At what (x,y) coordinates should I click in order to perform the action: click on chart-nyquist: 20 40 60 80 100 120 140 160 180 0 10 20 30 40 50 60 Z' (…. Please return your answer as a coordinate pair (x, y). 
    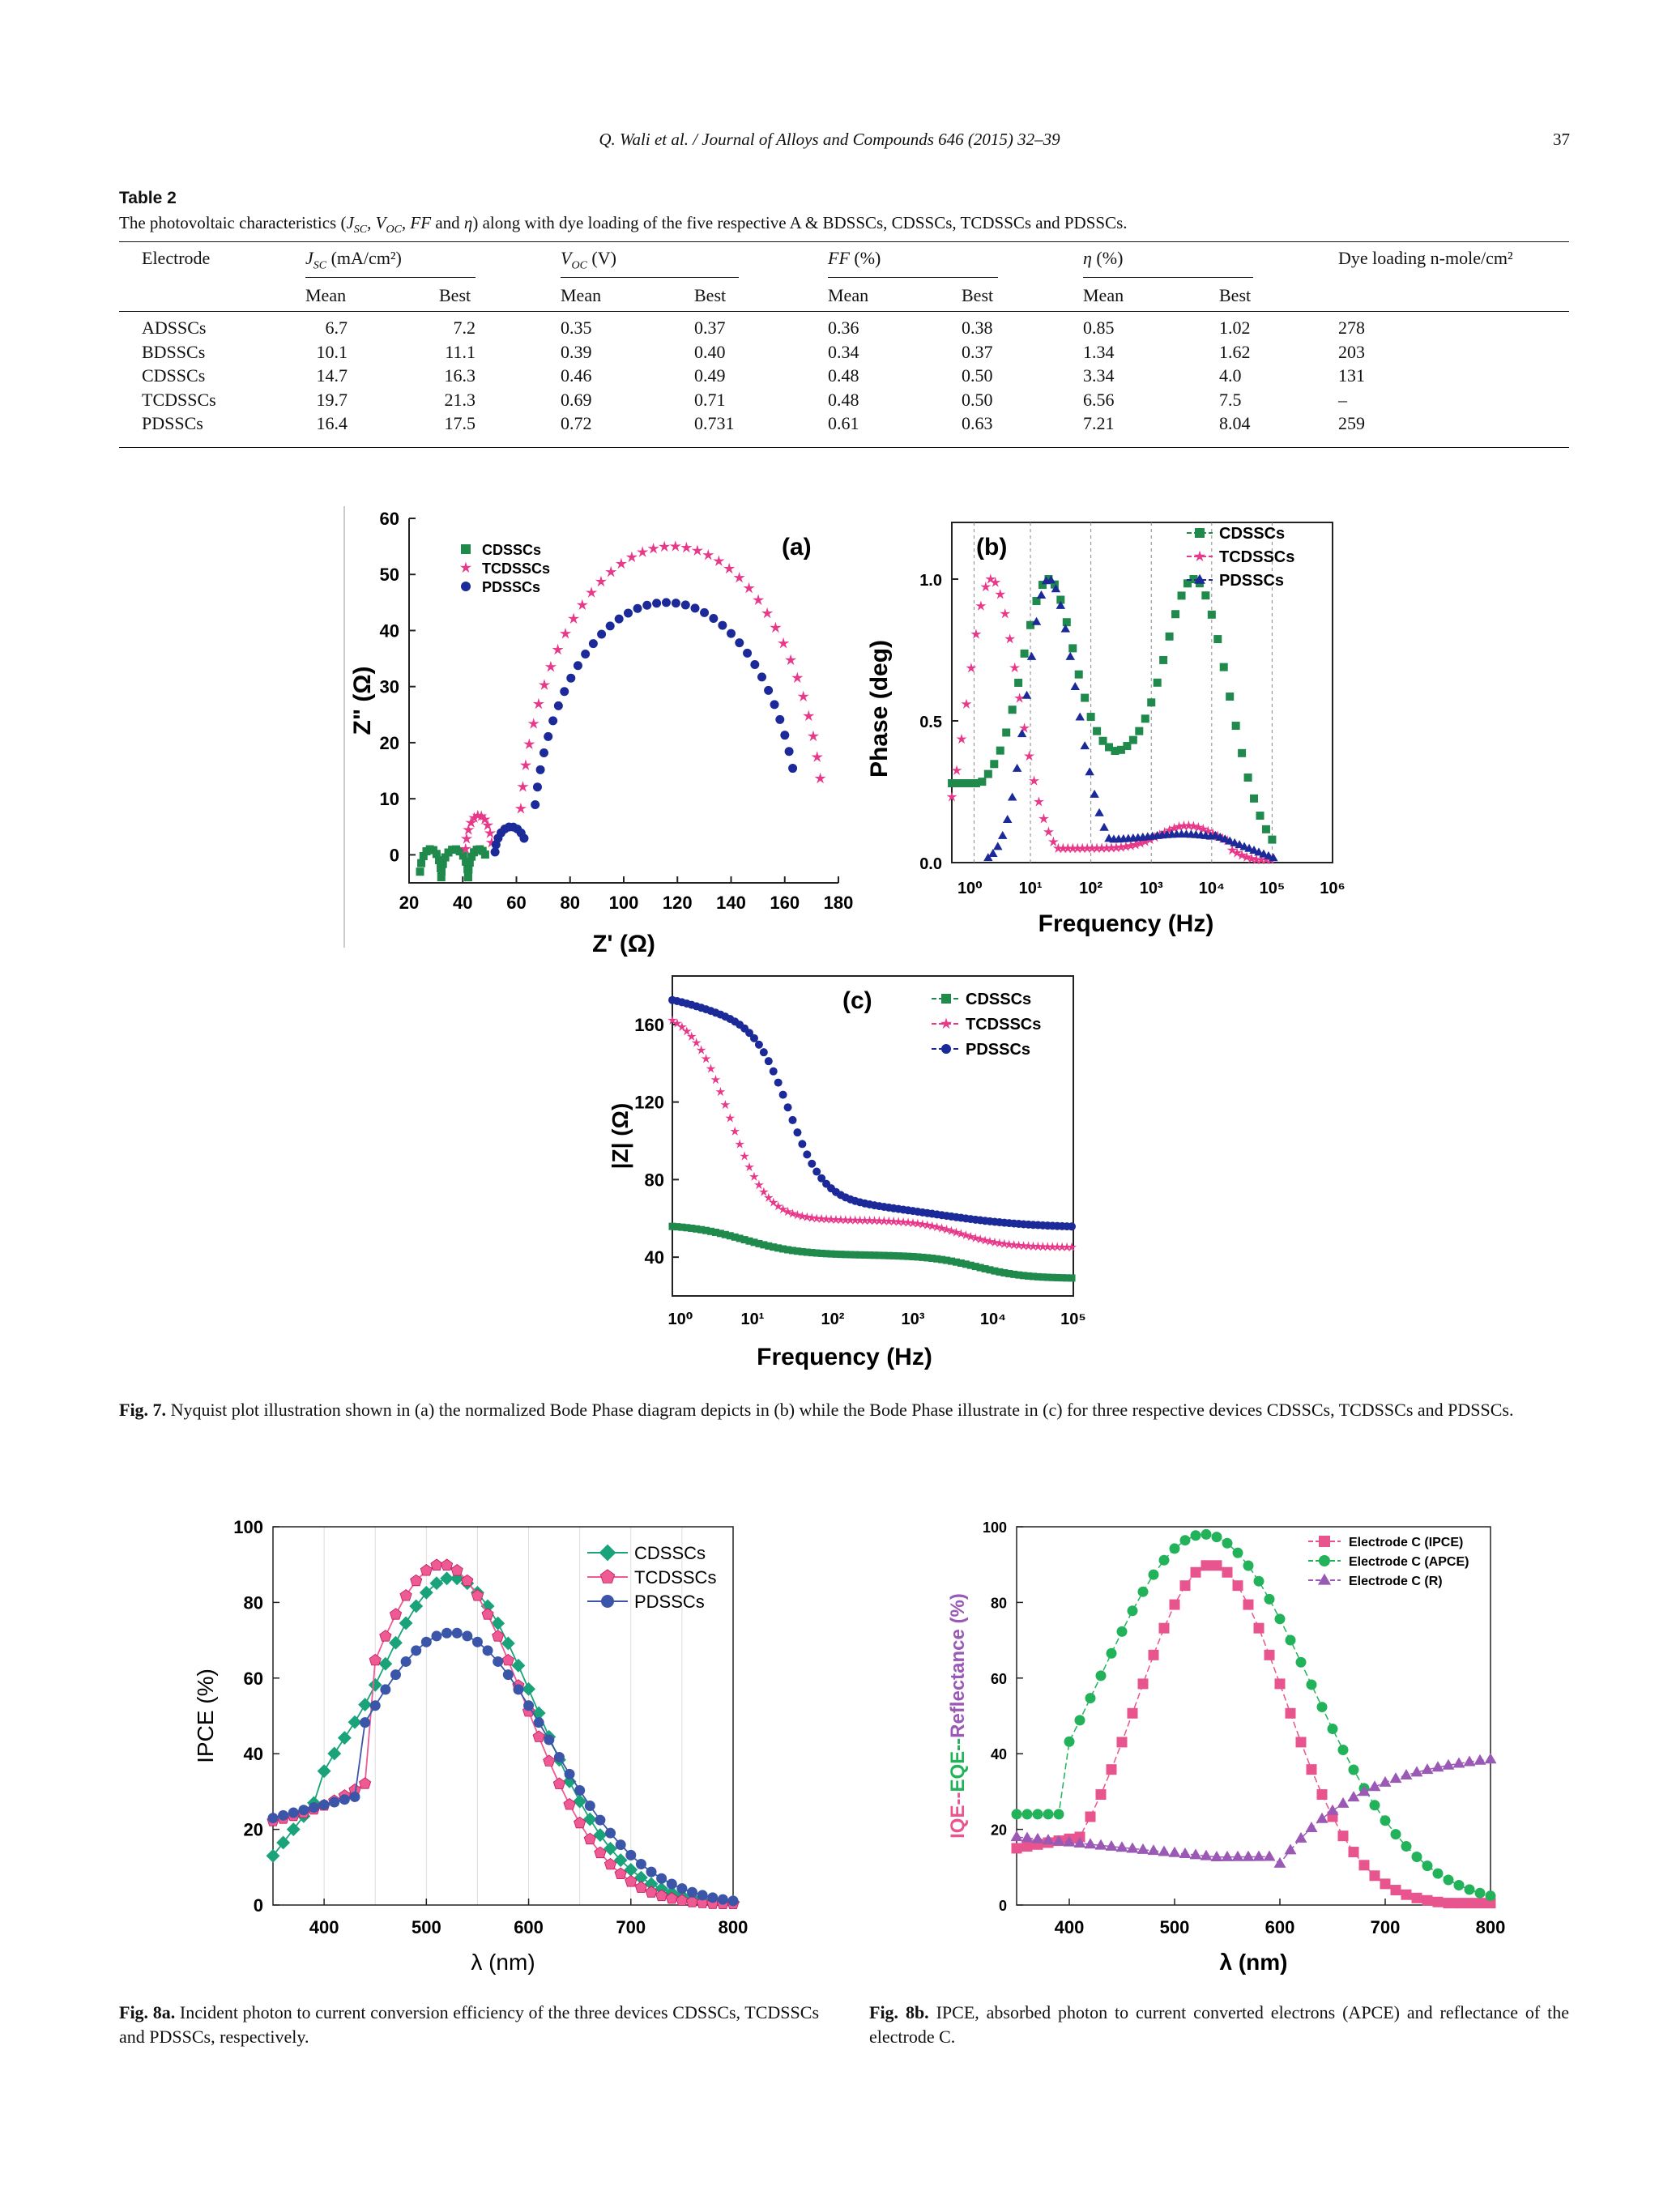
    Looking at the image, I should click on (598, 731).